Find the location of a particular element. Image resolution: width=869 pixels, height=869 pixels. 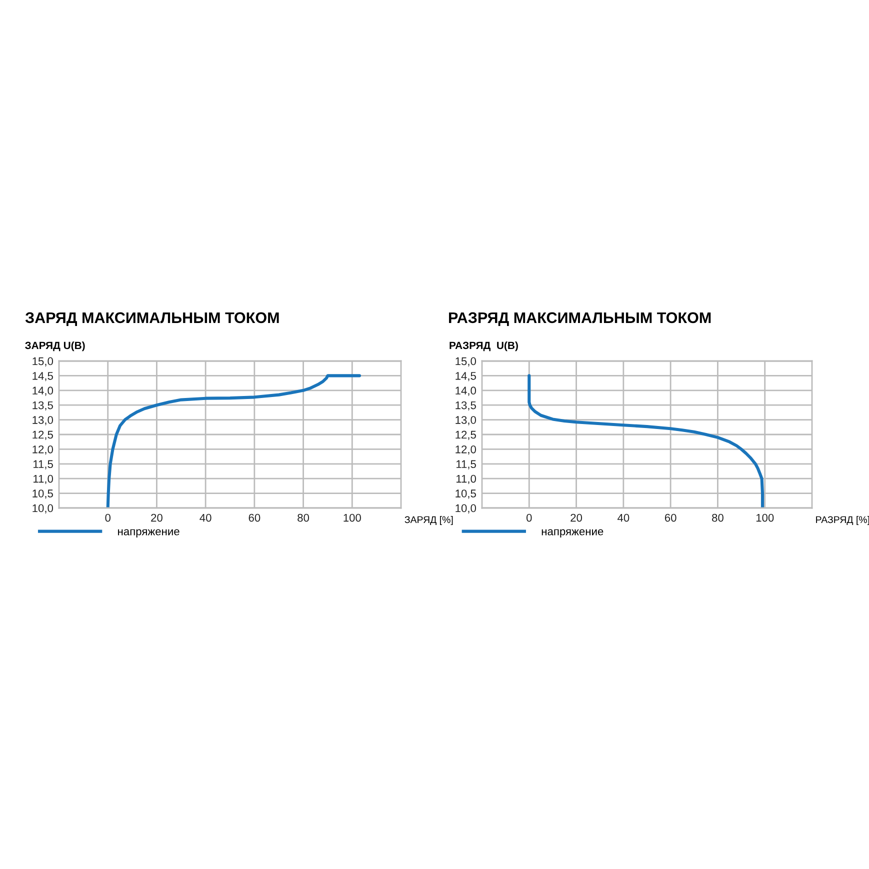

x-axis-title: РАЗРЯД [%] is located at coordinates (842, 521).